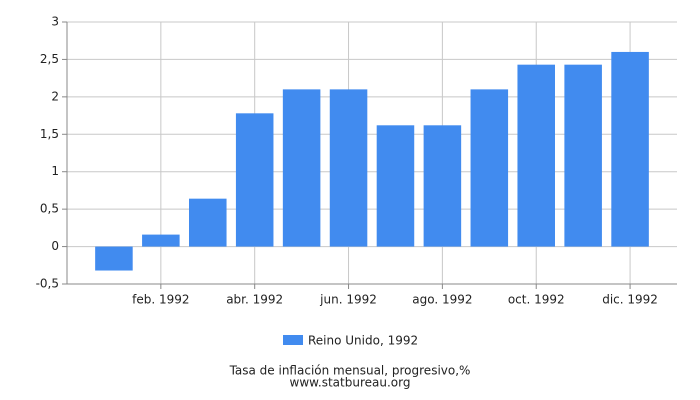  What do you see at coordinates (254, 300) in the screenshot?
I see `x-tick-label: abr. 1992` at bounding box center [254, 300].